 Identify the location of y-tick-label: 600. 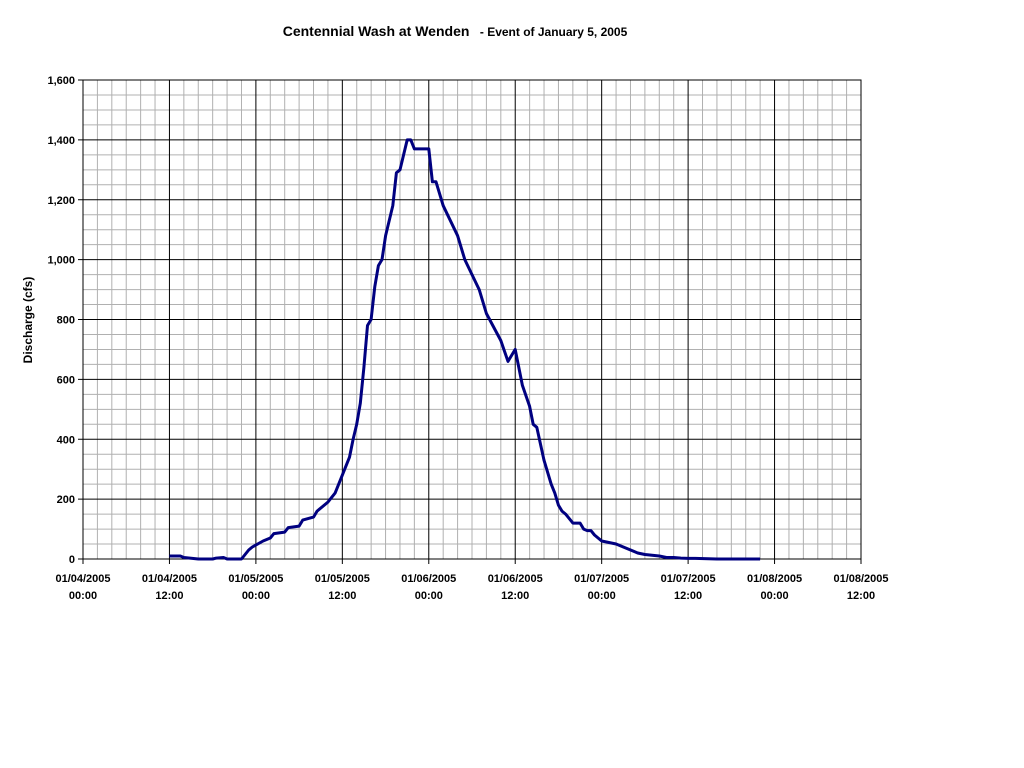
(66, 380).